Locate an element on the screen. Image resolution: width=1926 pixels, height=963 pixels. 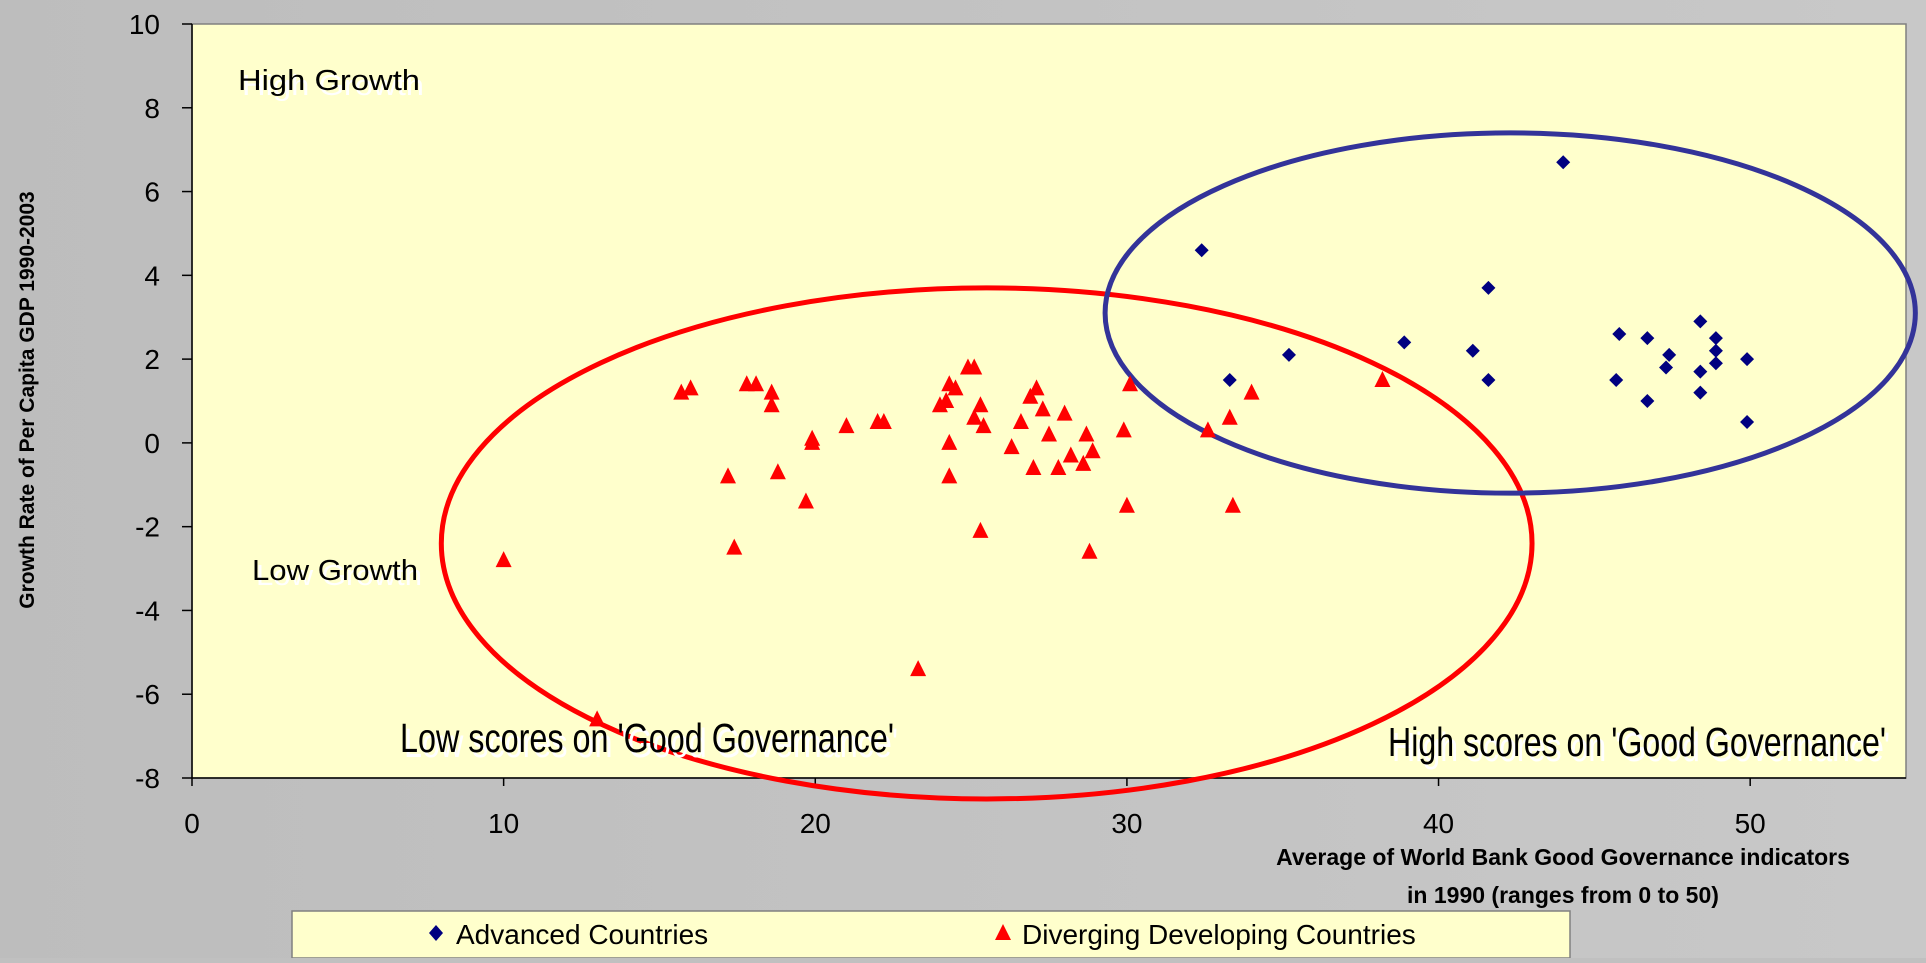
x-axis-label-line2: in 1990 (ranges from 0 to 50) is located at coordinates (1563, 895).